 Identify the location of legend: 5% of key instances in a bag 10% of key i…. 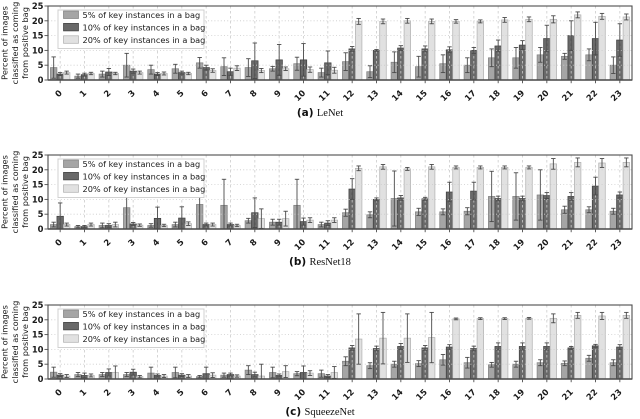
(131, 29).